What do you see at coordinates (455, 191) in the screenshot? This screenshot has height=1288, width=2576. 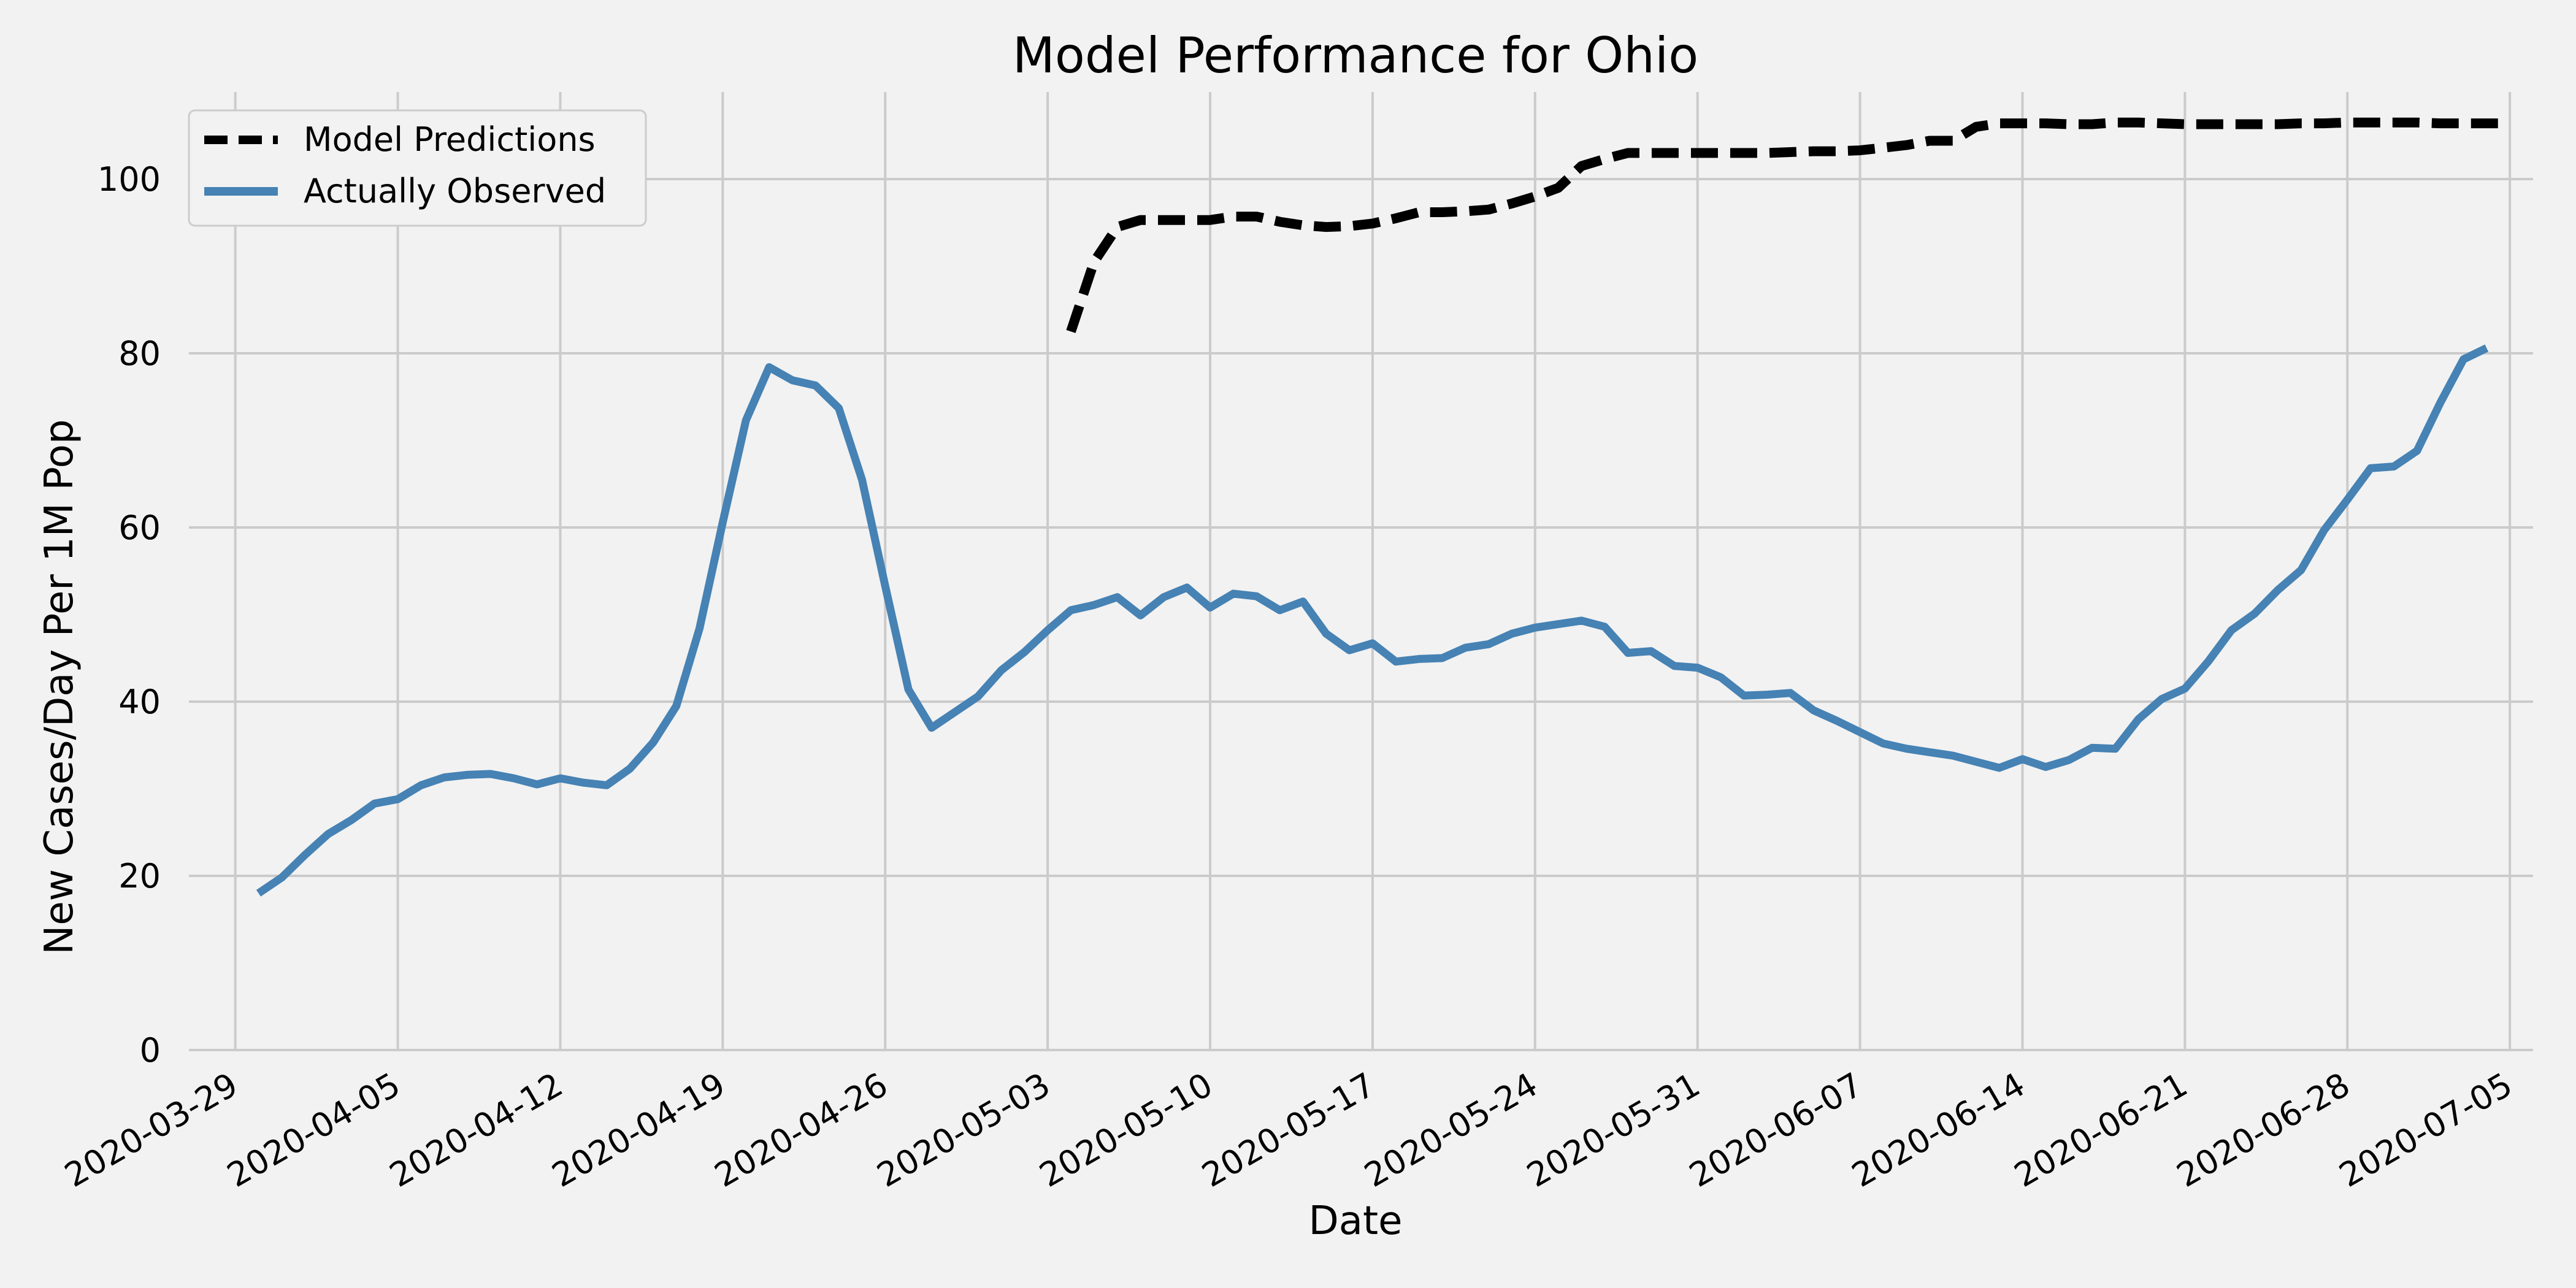 I see `legend-label-actually-observed: Actually Observed` at bounding box center [455, 191].